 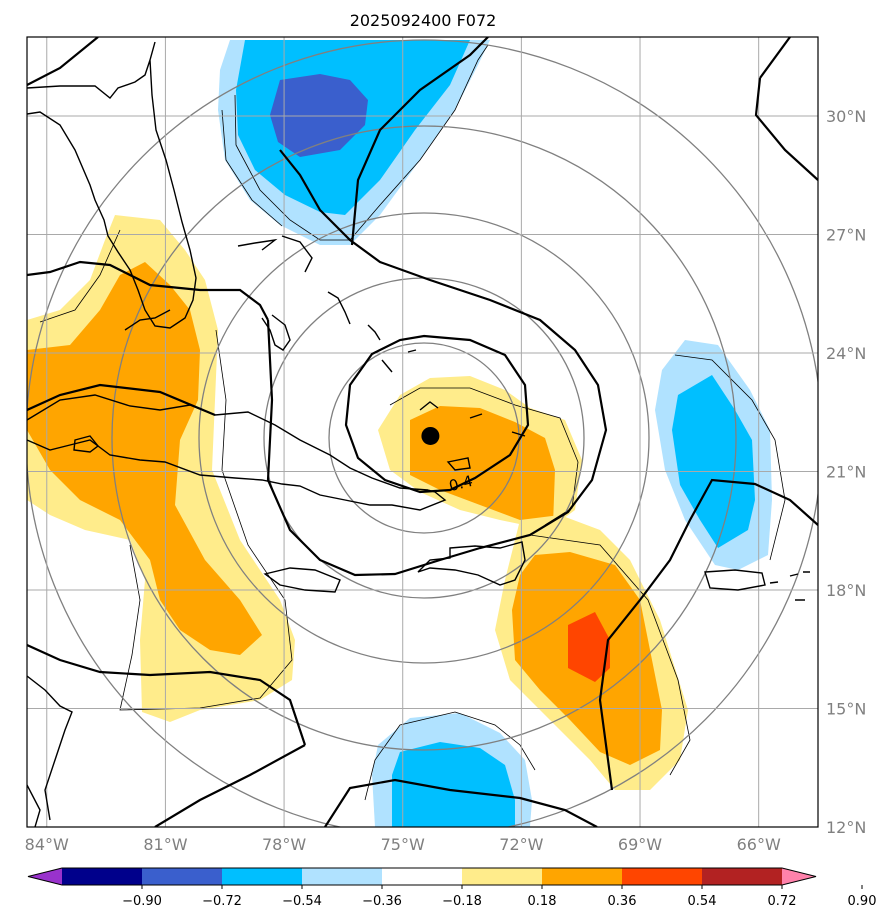 What do you see at coordinates (284, 844) in the screenshot?
I see `lon-tick-label: 78°W` at bounding box center [284, 844].